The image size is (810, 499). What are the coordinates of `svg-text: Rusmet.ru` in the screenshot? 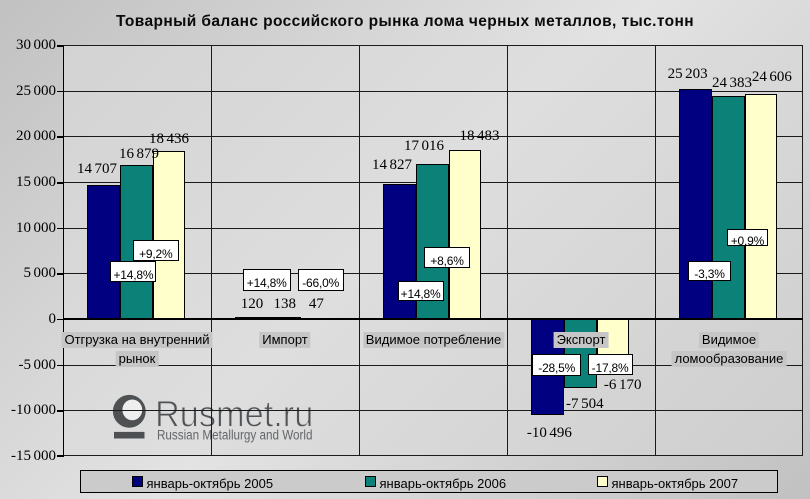 It's located at (234, 414).